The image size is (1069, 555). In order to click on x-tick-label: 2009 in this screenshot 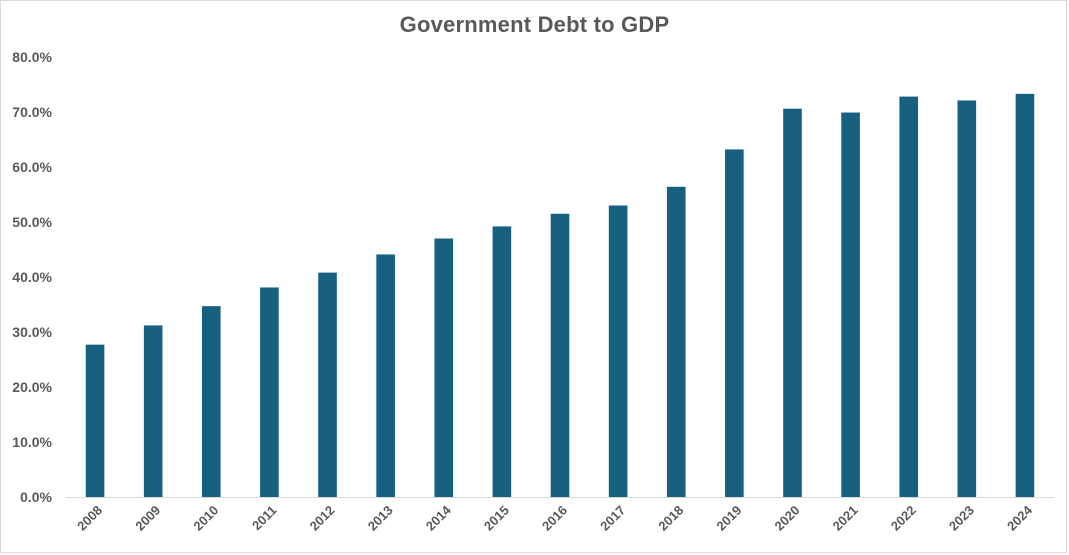, I will do `click(147, 518)`.